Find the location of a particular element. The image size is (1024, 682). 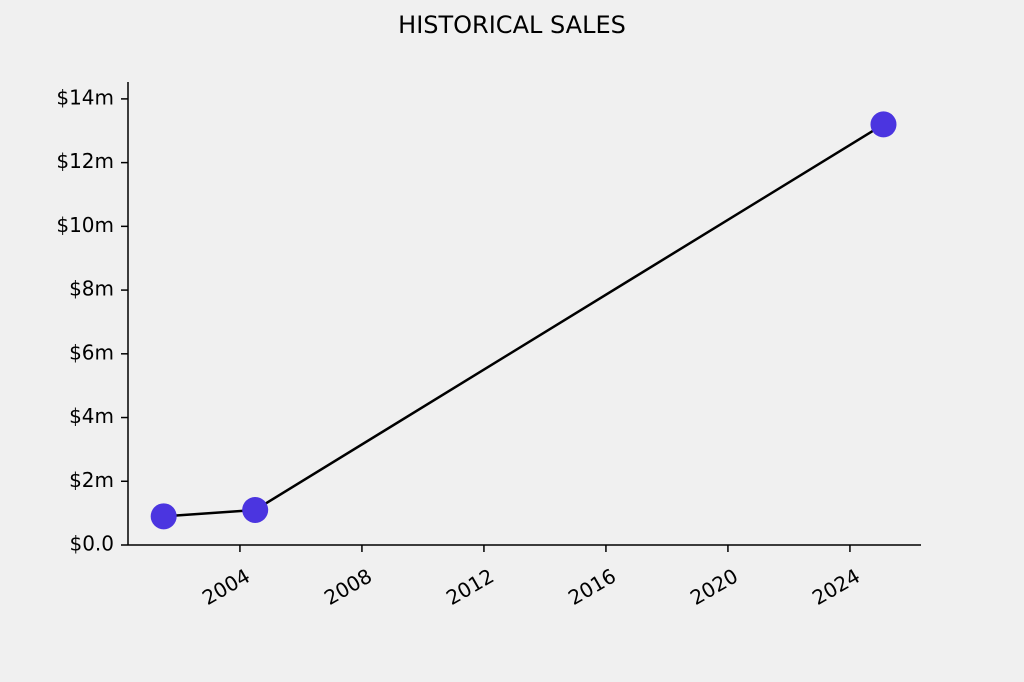

y-tick-label: $12m is located at coordinates (85, 161).